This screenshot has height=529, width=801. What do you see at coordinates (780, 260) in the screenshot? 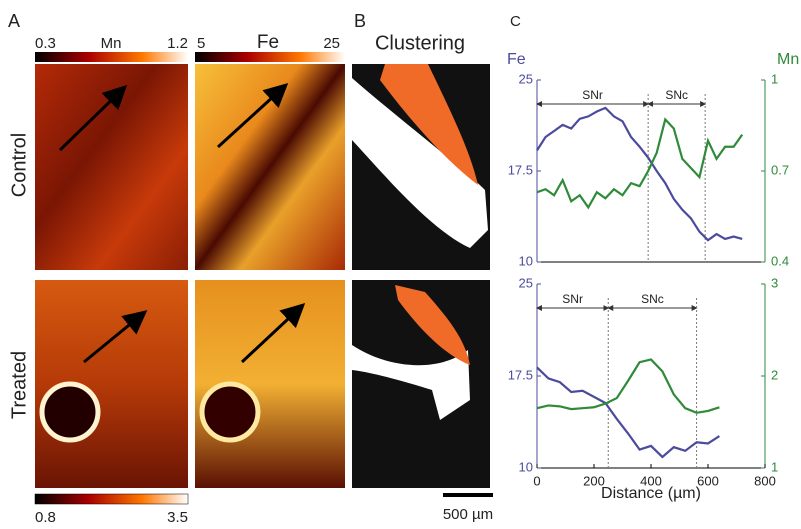
I see `y2-tick-label: 0.4` at bounding box center [780, 260].